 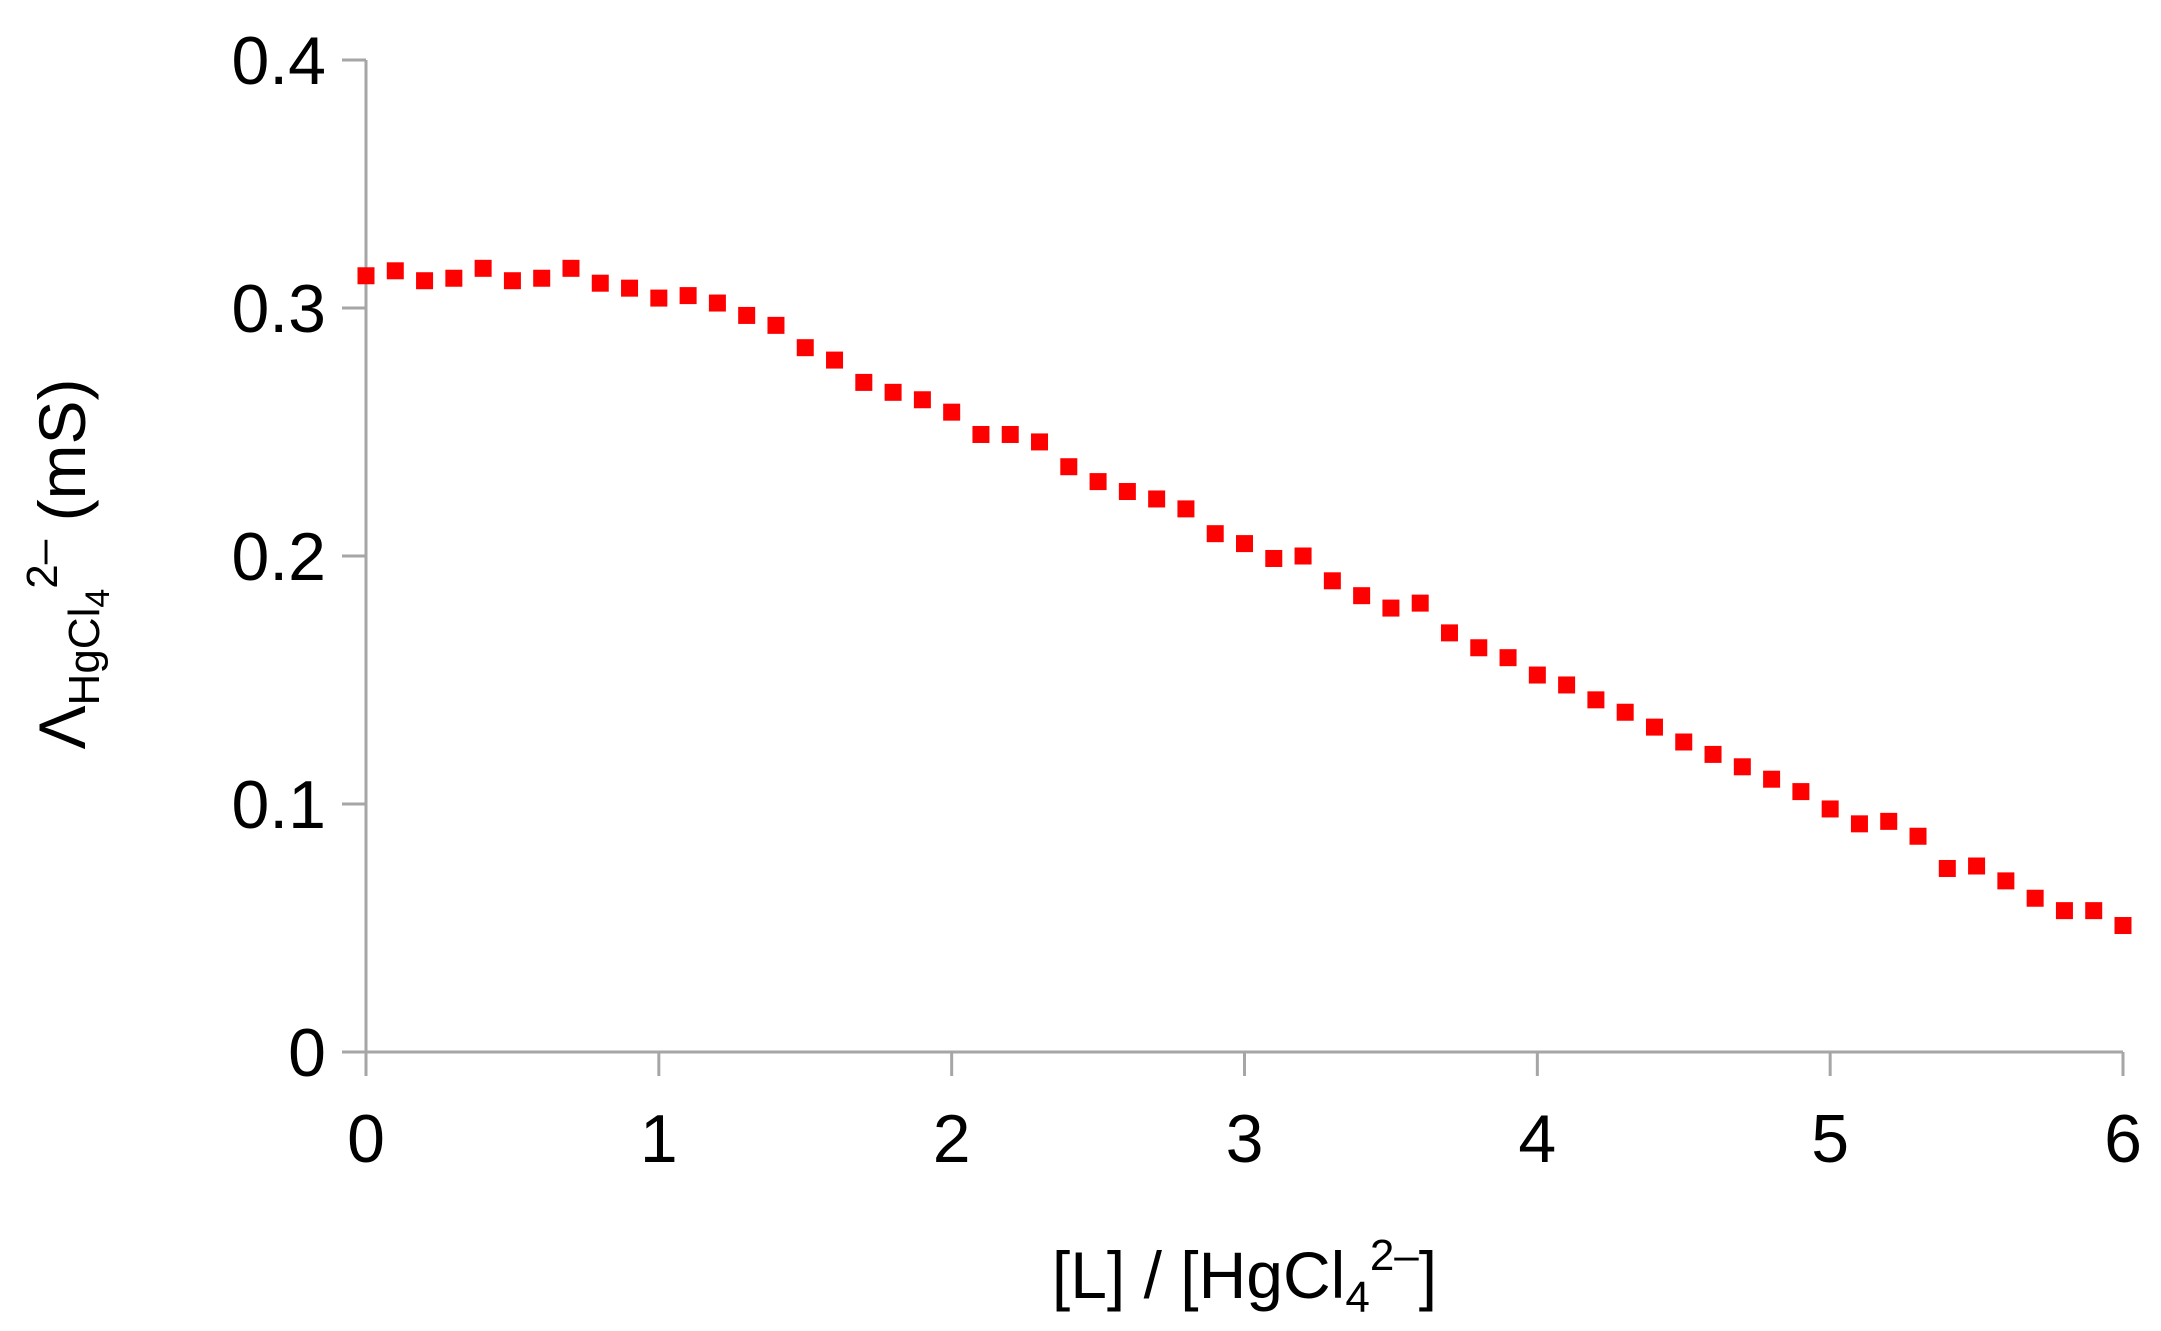 I want to click on y-axis-title-end: (mS), so click(x=62, y=458).